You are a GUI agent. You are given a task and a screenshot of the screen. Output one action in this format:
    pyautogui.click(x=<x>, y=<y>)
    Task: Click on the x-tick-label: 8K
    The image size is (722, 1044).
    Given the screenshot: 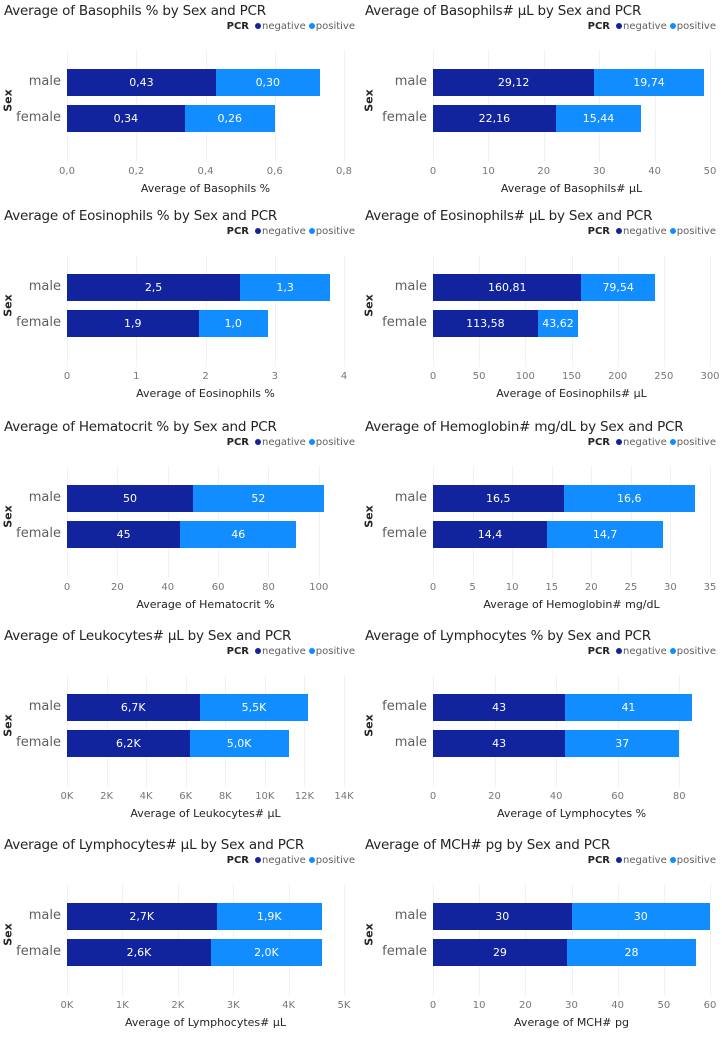 What is the action you would take?
    pyautogui.click(x=225, y=796)
    